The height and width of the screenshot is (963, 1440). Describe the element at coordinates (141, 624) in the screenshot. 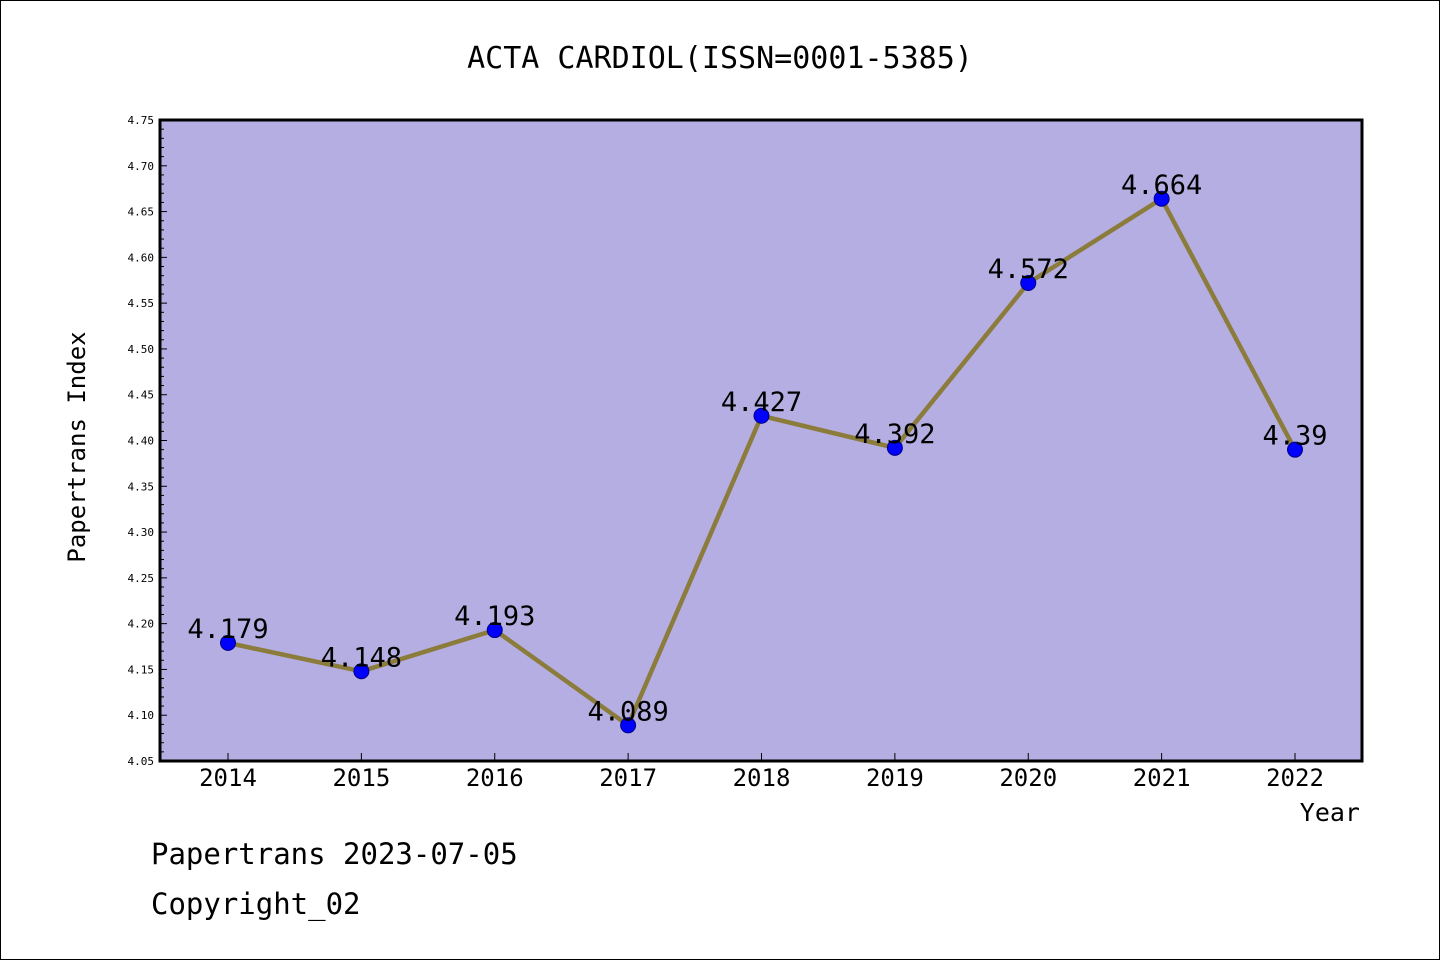

I see `y-tick-label: 4.20` at that location.